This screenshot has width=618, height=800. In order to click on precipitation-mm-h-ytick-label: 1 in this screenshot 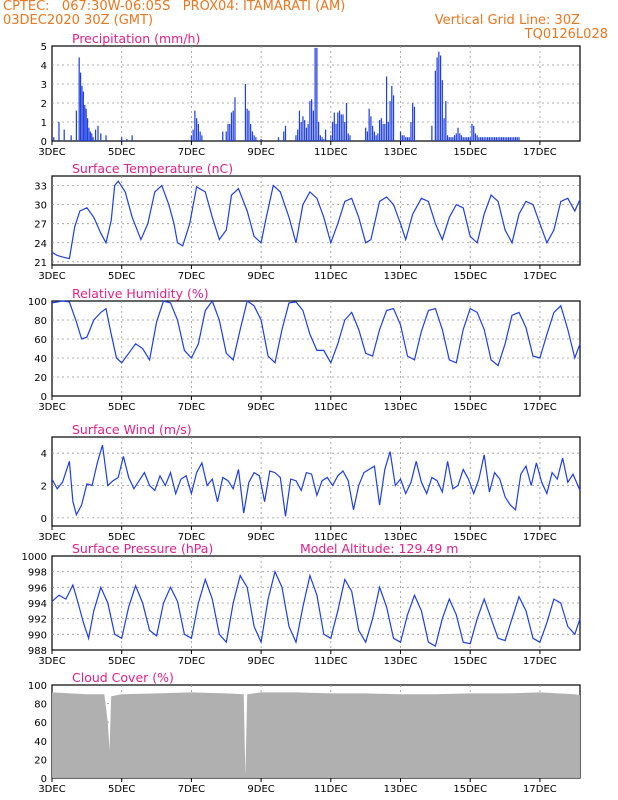, I will do `click(44, 123)`.